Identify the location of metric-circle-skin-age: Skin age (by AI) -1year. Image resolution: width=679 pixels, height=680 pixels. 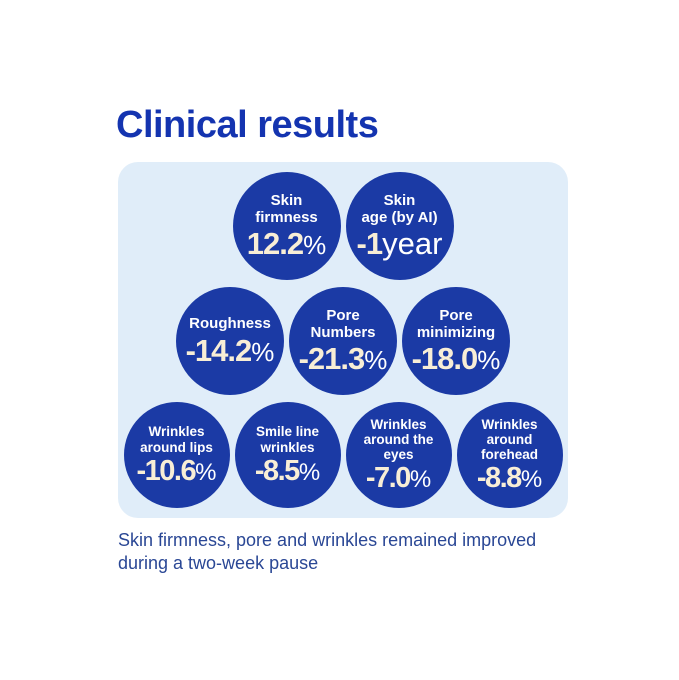
(399, 226).